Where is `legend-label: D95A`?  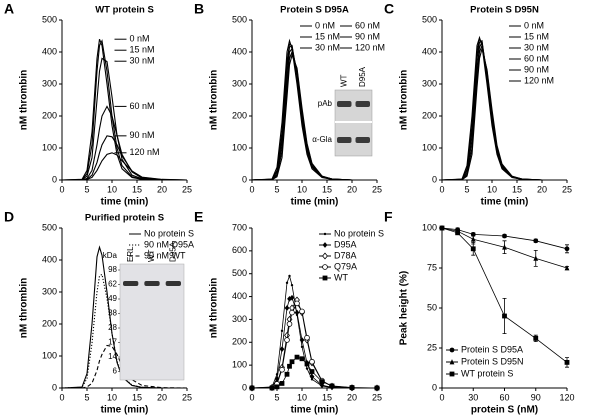
legend-label: D95A is located at coordinates (345, 244).